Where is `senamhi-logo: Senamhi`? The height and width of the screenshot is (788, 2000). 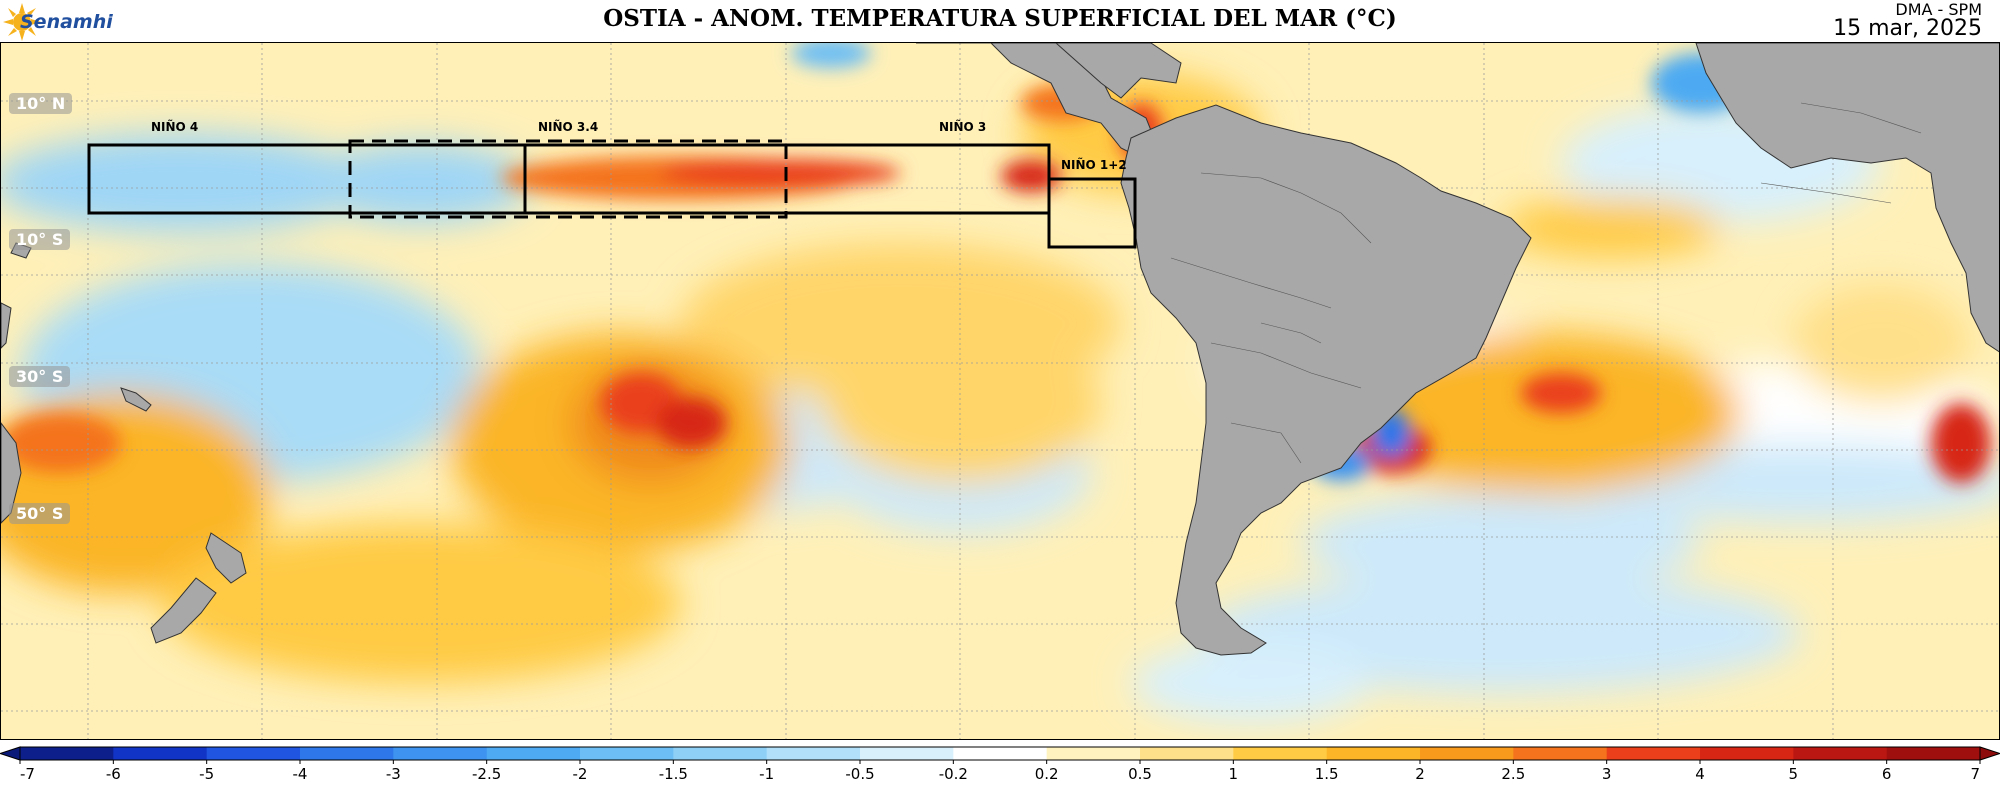 senamhi-logo: Senamhi is located at coordinates (62, 22).